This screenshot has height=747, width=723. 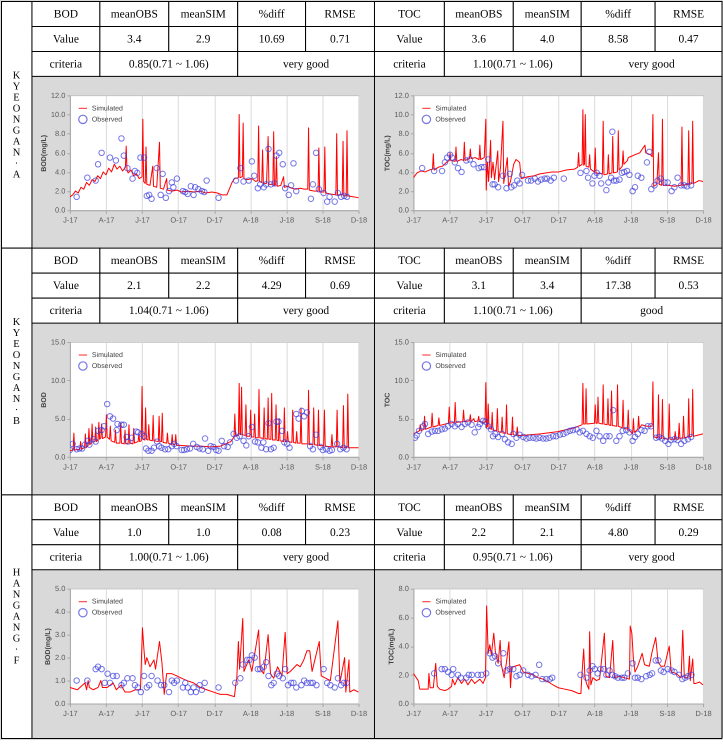 I want to click on chart-title: KYEONGAN·A, so click(x=16, y=125).